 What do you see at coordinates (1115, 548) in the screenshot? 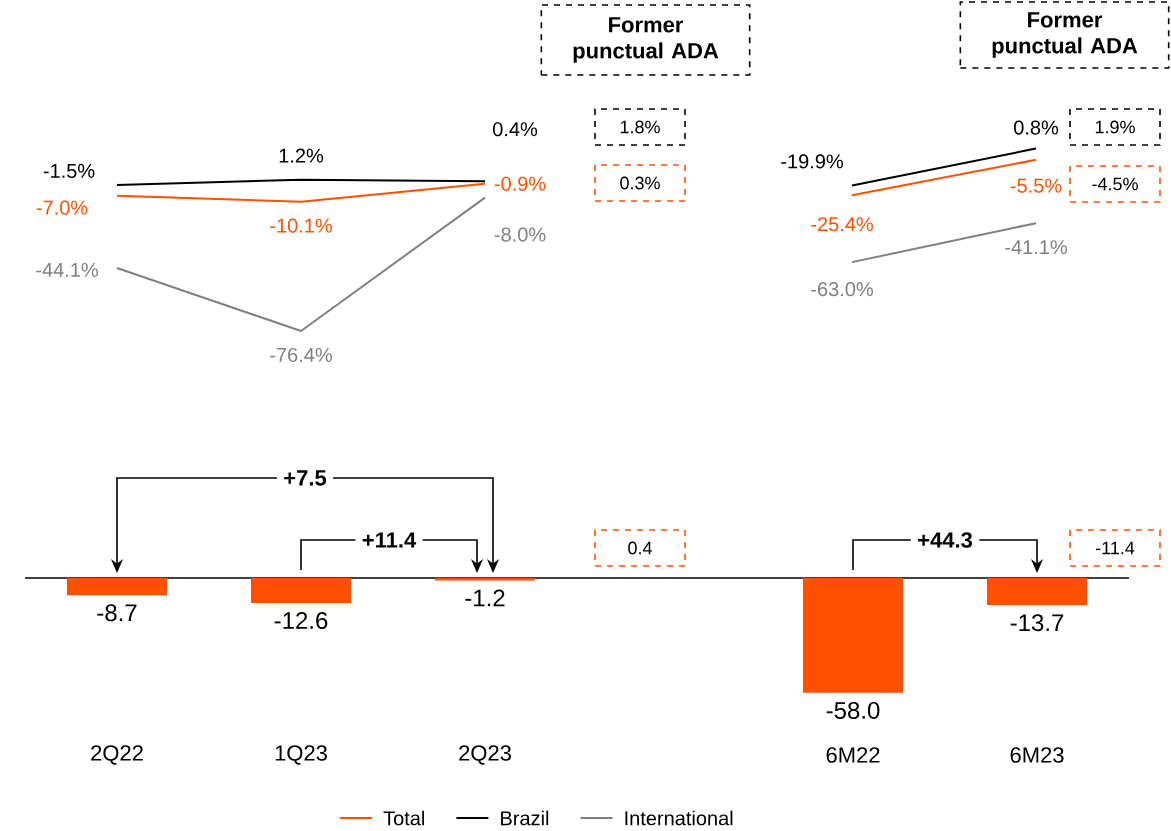
I see `text: -11.4` at bounding box center [1115, 548].